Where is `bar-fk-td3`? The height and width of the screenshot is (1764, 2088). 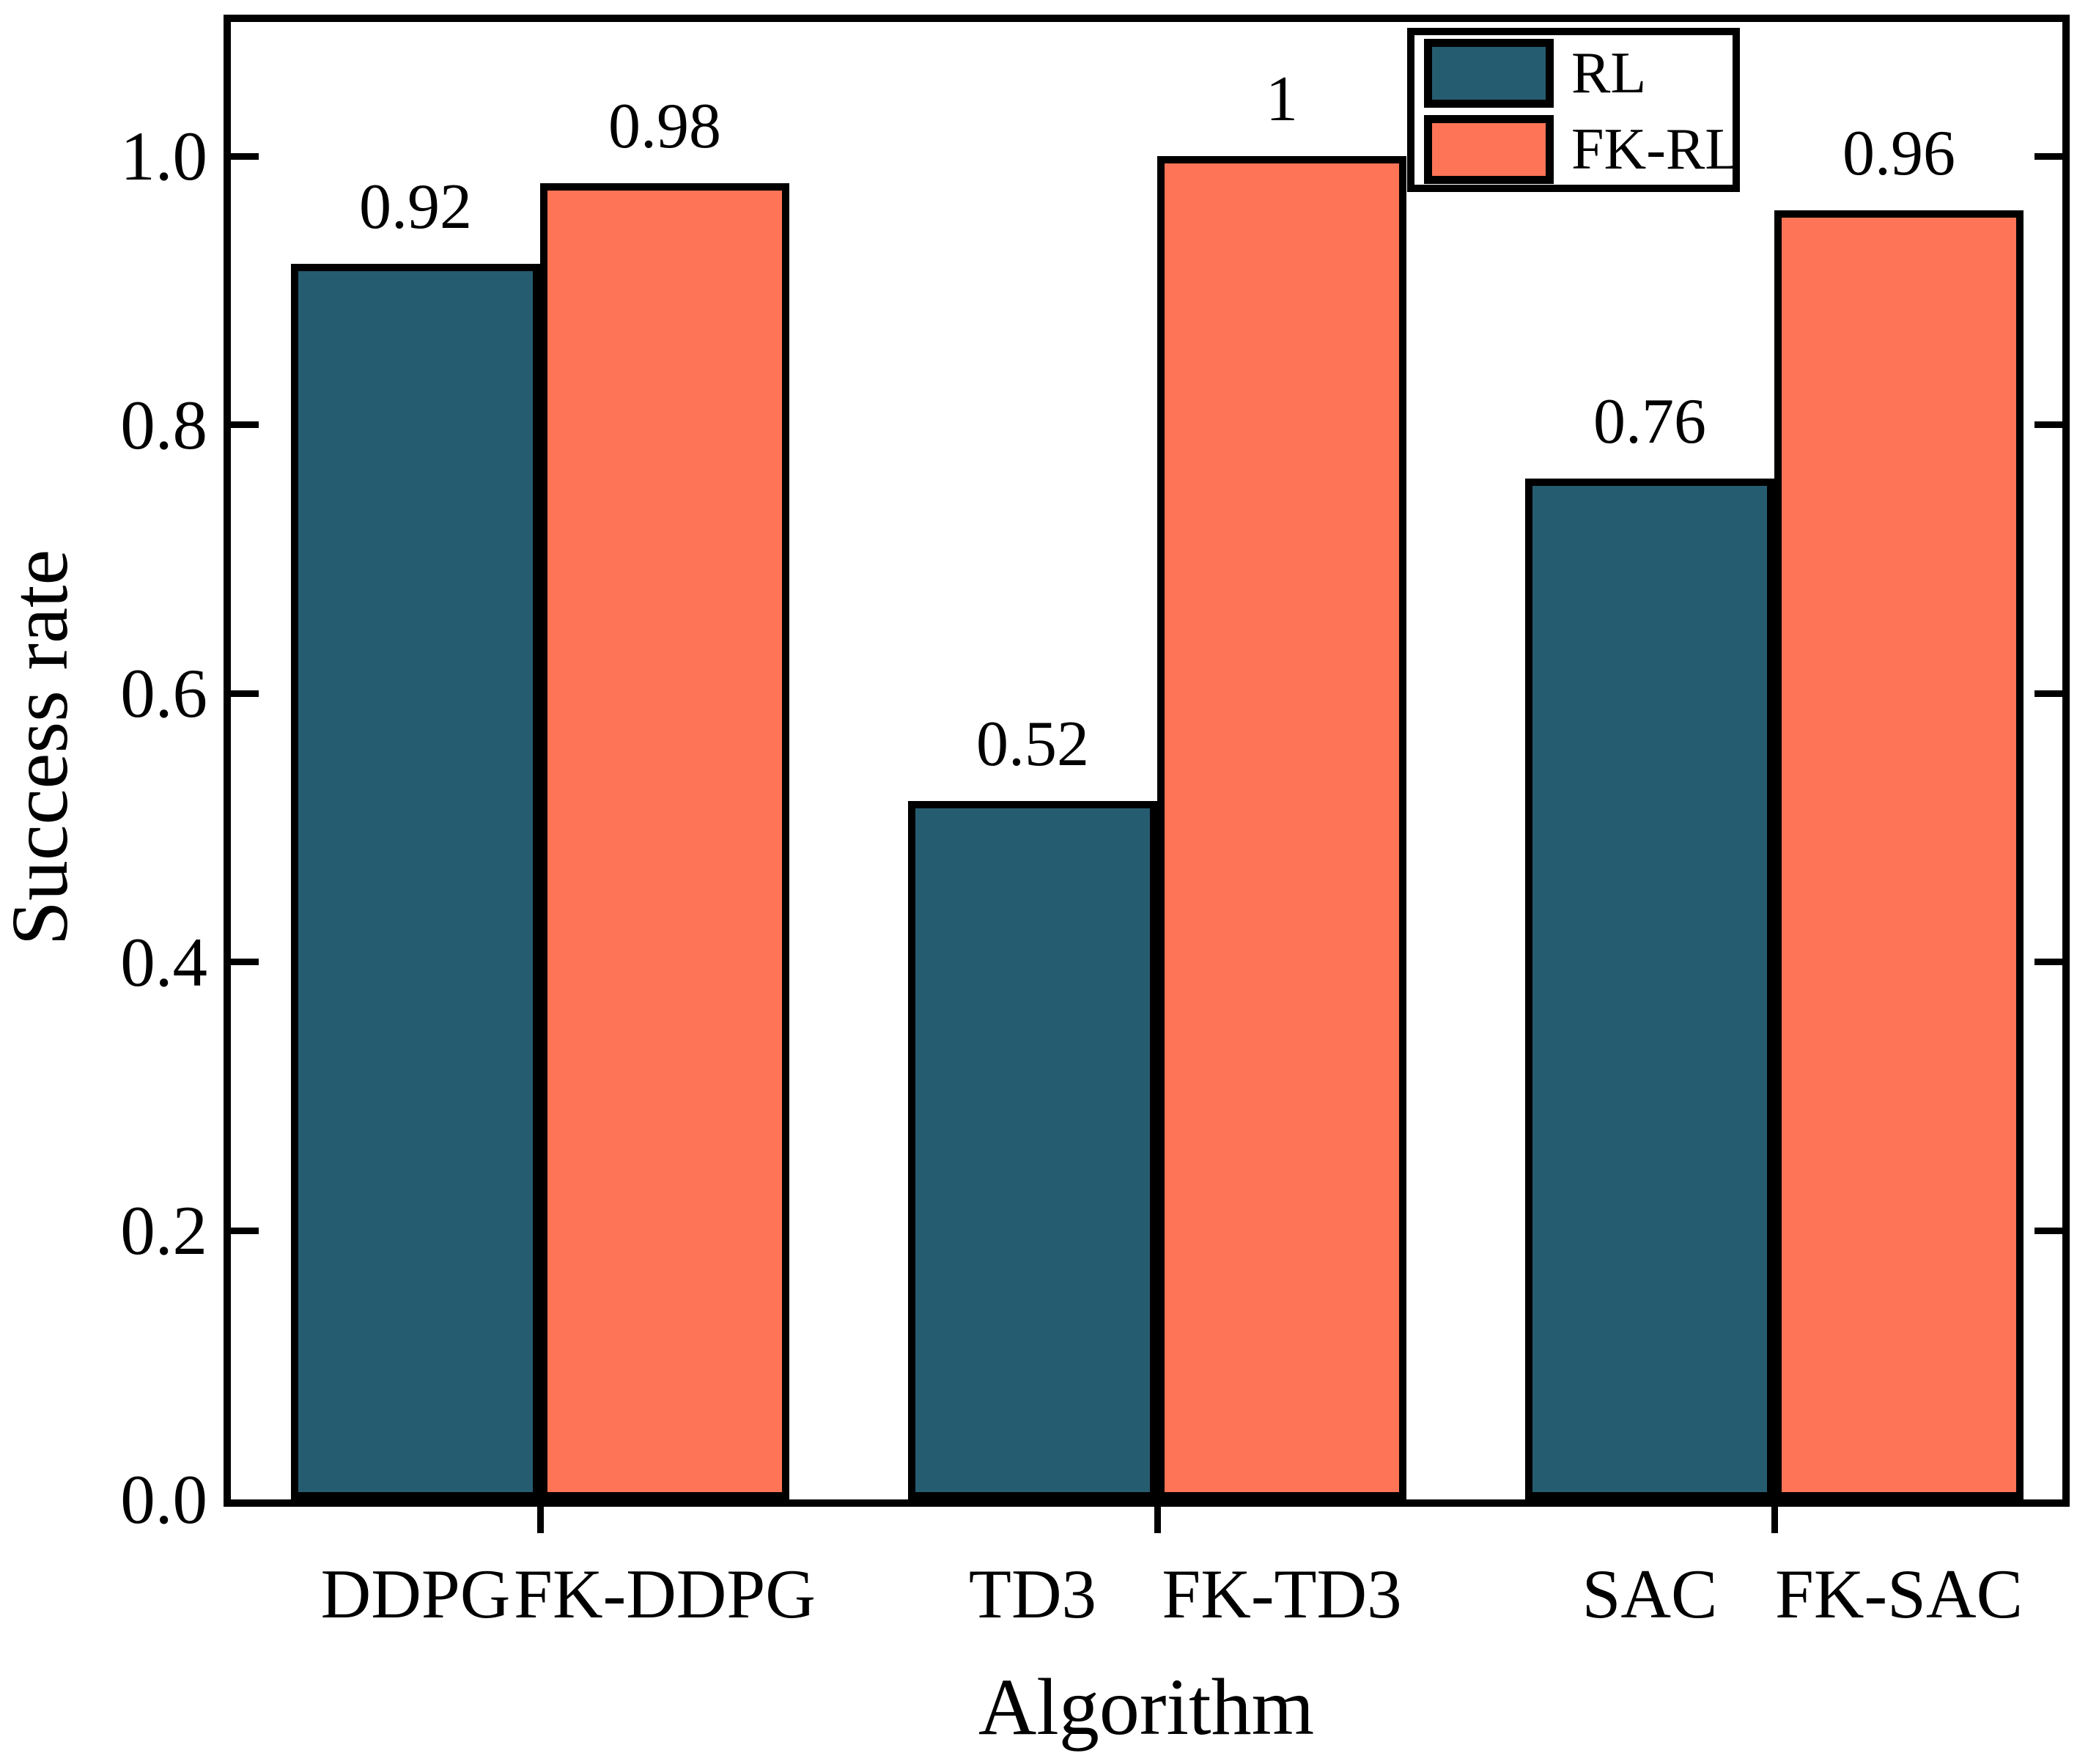 bar-fk-td3 is located at coordinates (1282, 827).